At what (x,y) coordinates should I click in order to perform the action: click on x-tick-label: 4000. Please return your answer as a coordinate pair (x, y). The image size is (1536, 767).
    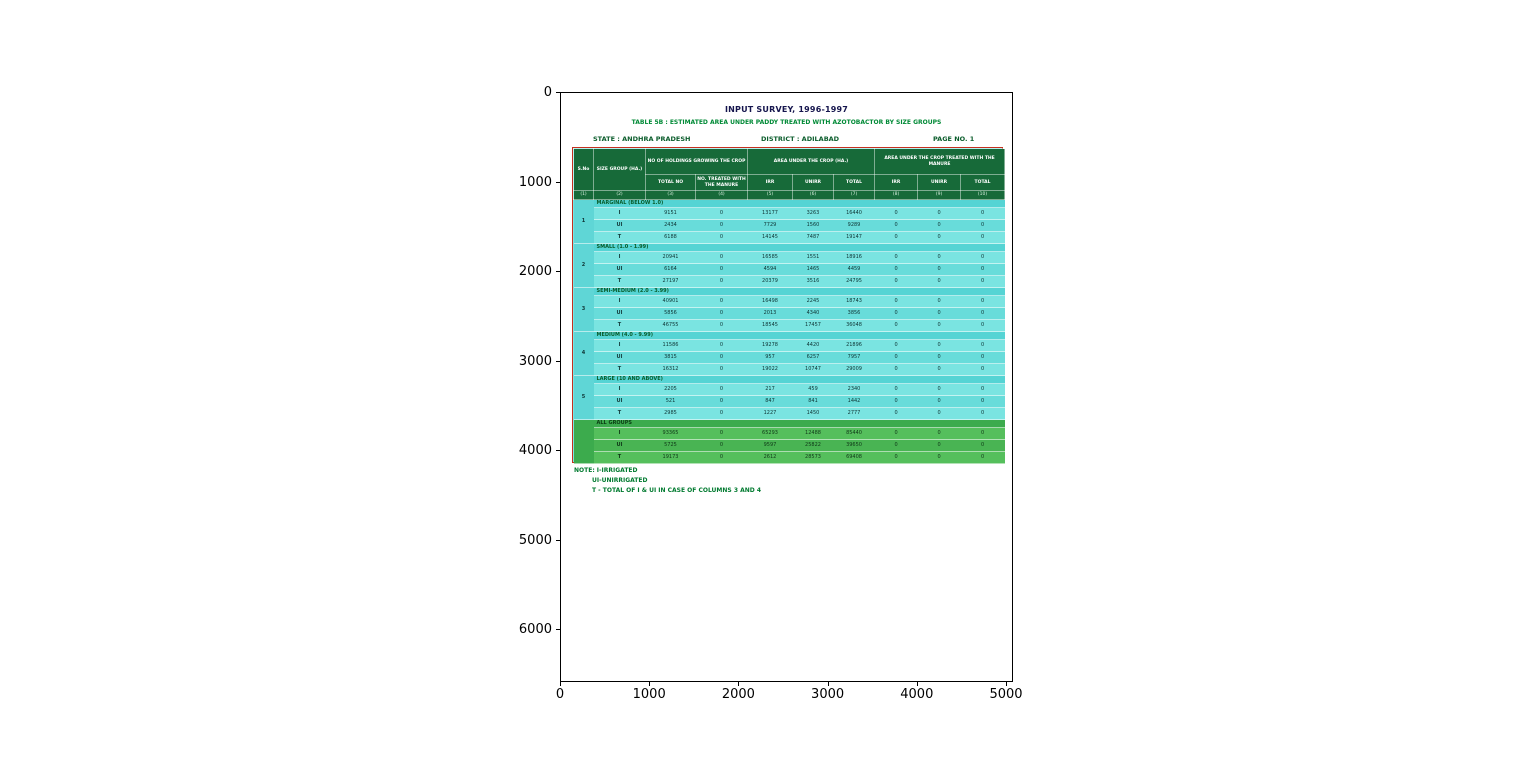
    Looking at the image, I should click on (917, 694).